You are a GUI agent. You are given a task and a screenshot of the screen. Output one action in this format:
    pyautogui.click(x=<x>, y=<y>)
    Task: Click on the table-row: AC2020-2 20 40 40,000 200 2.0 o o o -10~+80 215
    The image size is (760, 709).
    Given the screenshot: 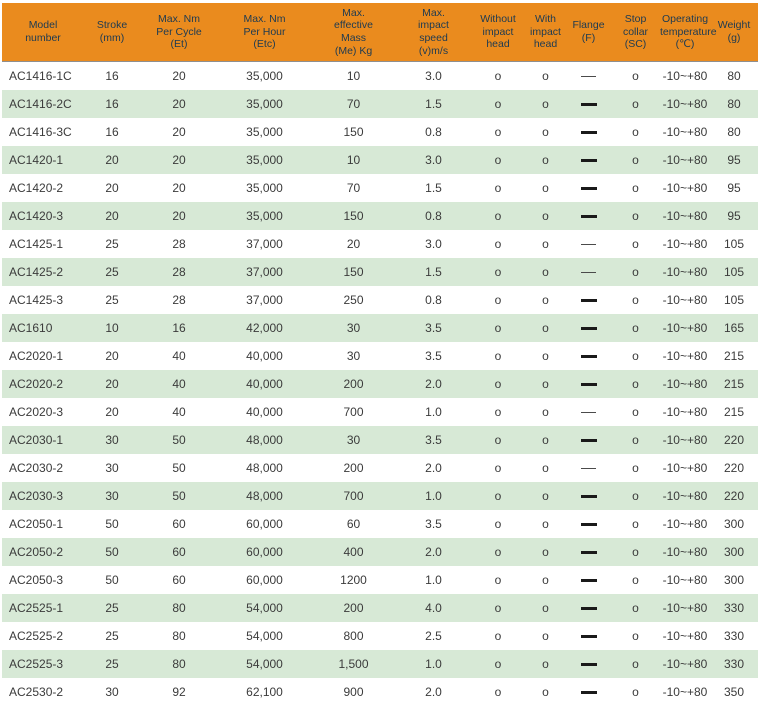 What is the action you would take?
    pyautogui.click(x=380, y=384)
    